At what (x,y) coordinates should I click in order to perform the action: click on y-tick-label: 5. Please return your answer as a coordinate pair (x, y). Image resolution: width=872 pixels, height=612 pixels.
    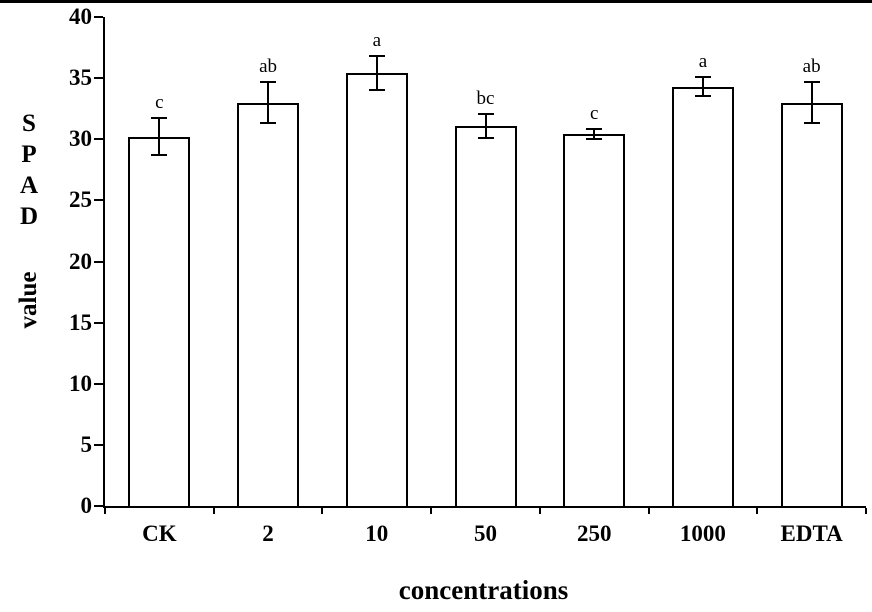
    Looking at the image, I should click on (86, 444).